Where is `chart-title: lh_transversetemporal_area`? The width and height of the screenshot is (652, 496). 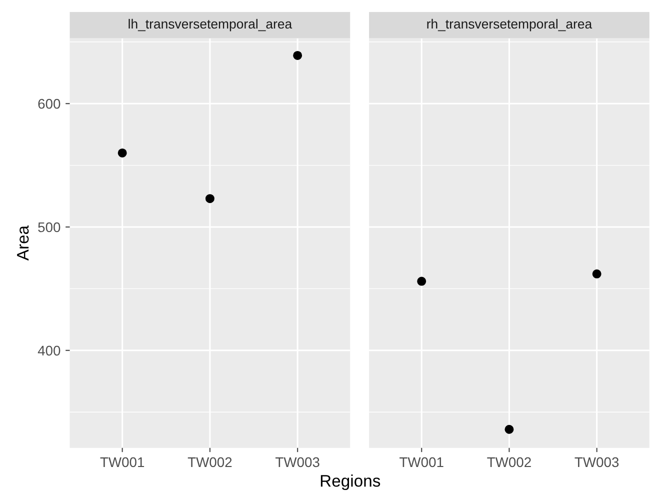 chart-title: lh_transversetemporal_area is located at coordinates (210, 25).